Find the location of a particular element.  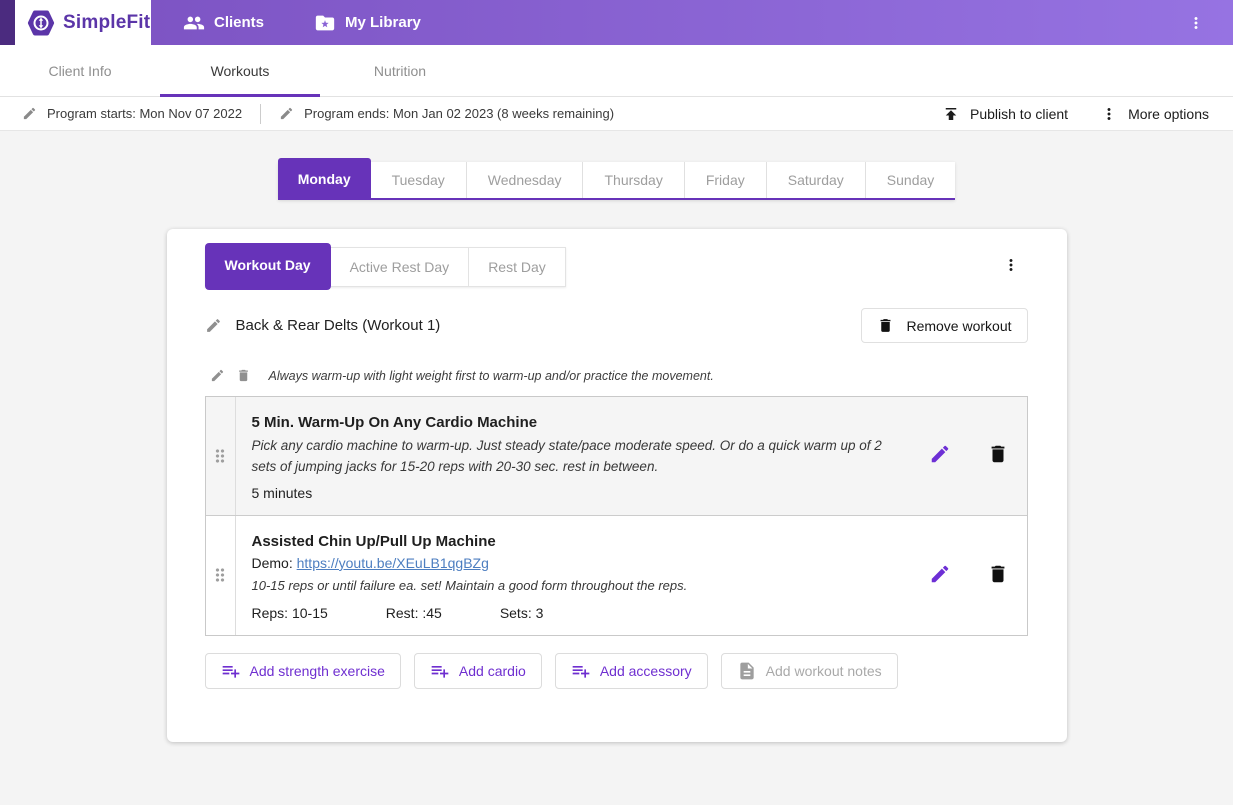

publish-to-client-button: Publish to client is located at coordinates (1005, 114).